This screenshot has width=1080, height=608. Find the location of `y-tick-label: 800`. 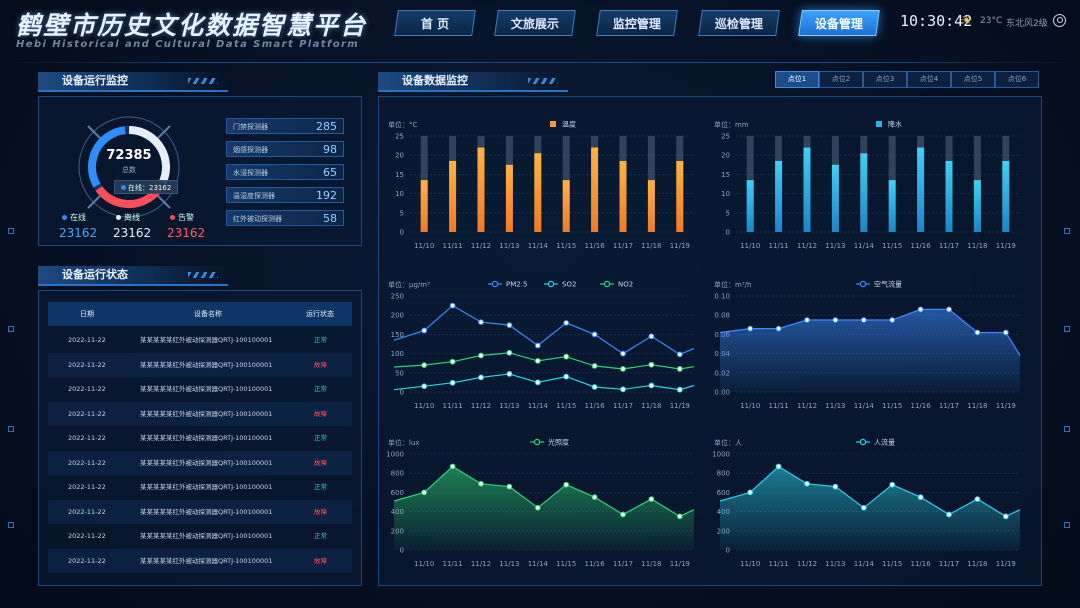

y-tick-label: 800 is located at coordinates (723, 474).